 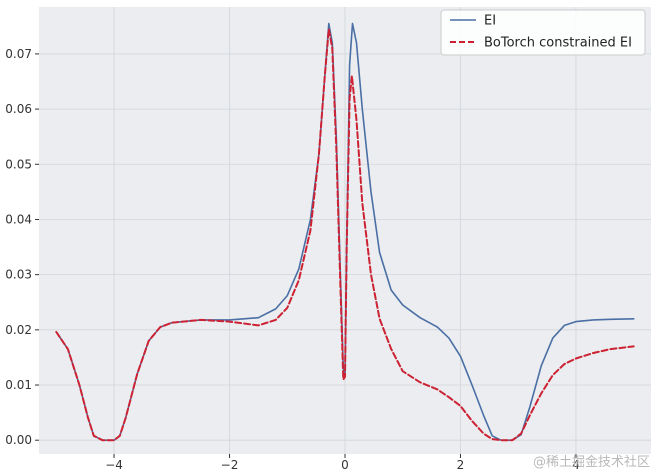 I want to click on legend: EI BoTorch constrained EI, so click(x=543, y=32).